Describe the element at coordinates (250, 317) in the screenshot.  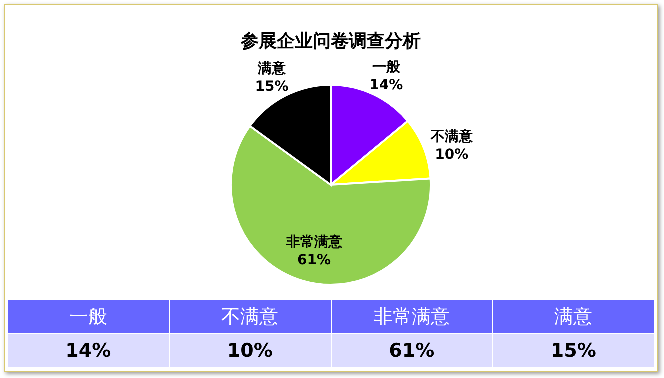
I see `category-label: 不满意` at that location.